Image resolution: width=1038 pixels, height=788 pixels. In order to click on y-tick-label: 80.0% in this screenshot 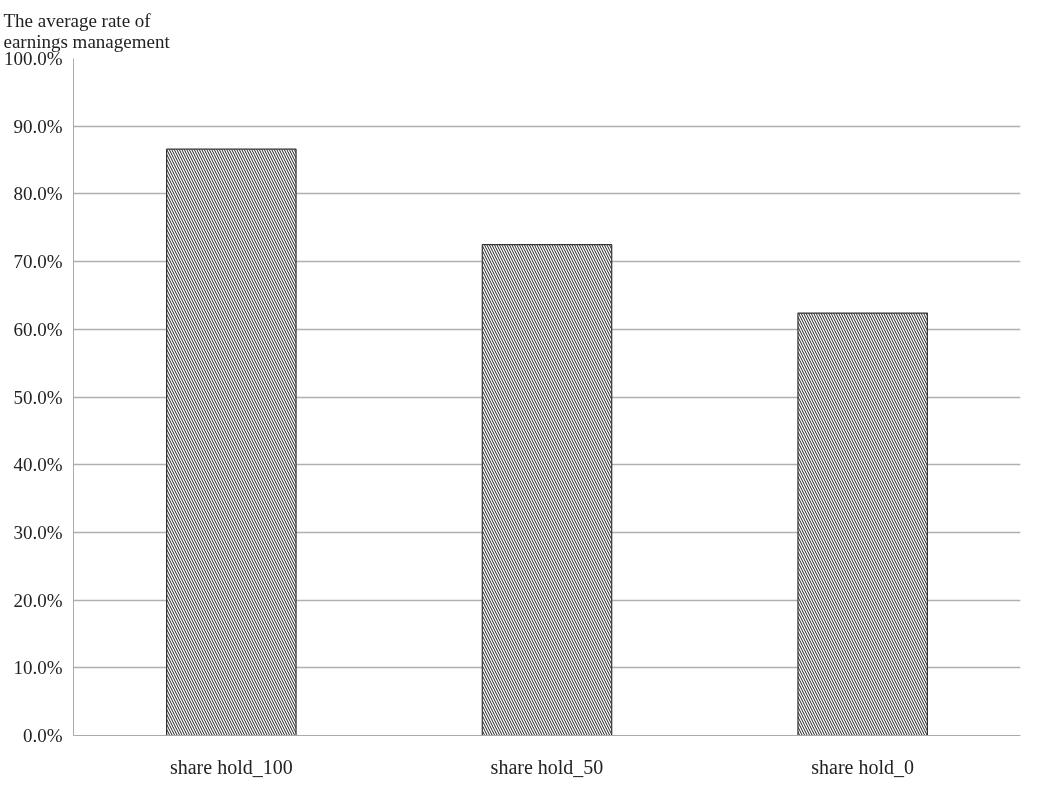, I will do `click(38, 194)`.